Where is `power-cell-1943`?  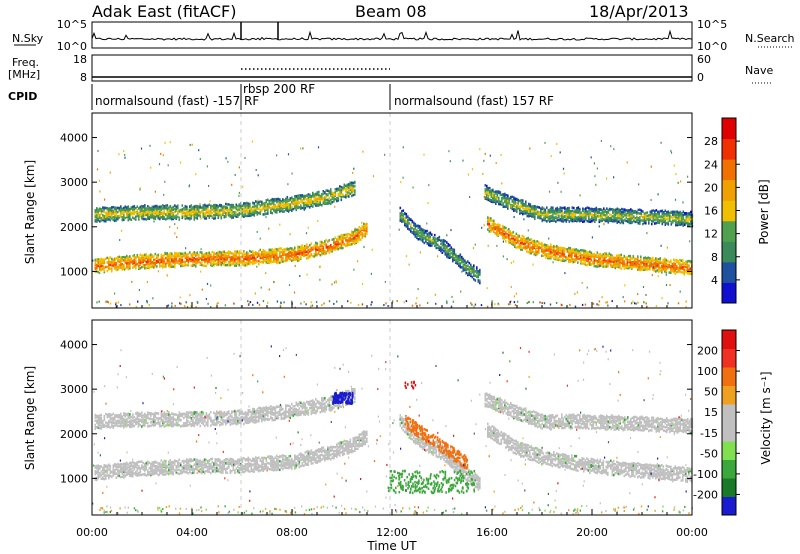 power-cell-1943 is located at coordinates (256, 206).